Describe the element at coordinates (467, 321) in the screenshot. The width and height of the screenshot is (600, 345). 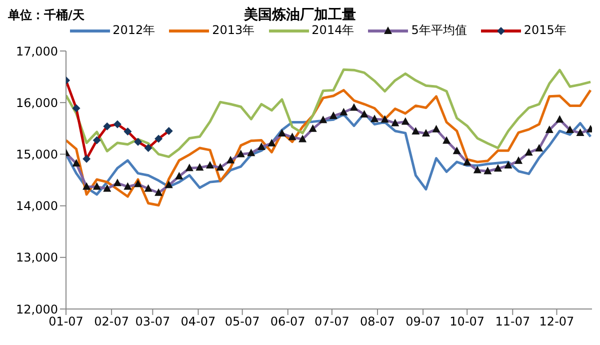
I see `x-tick-label: 10-07` at that location.